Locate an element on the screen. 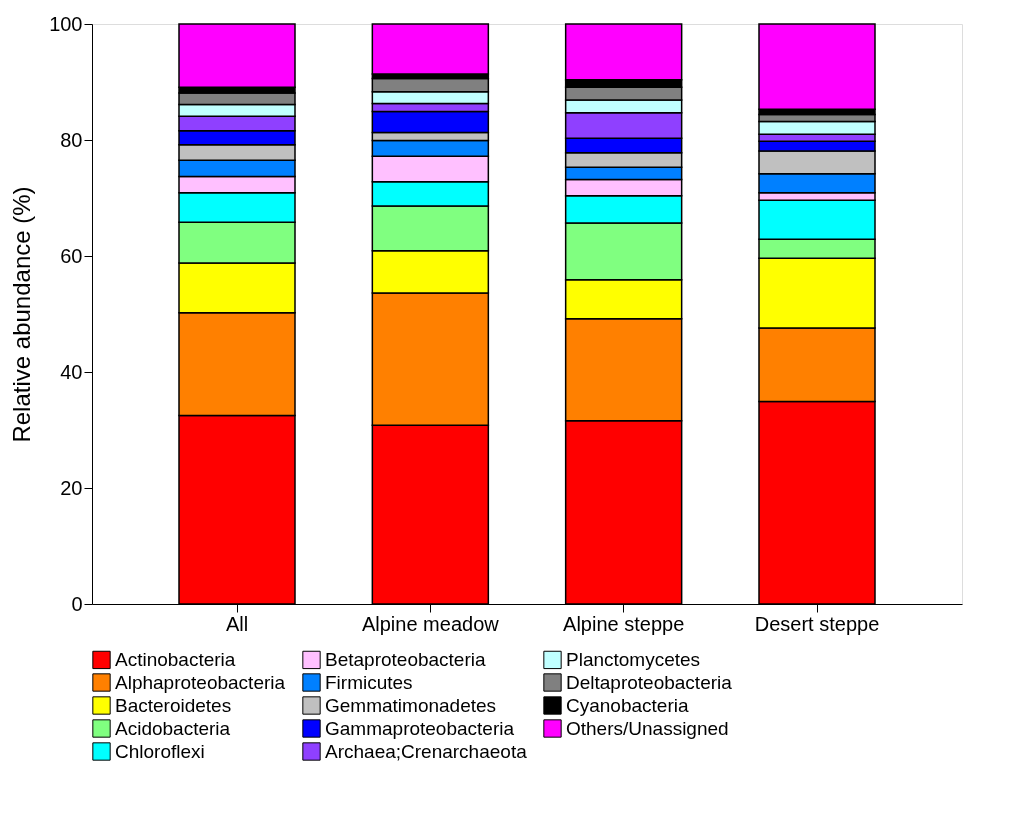 This screenshot has width=1013, height=837. x-tick-label: Desert steppe is located at coordinates (817, 623).